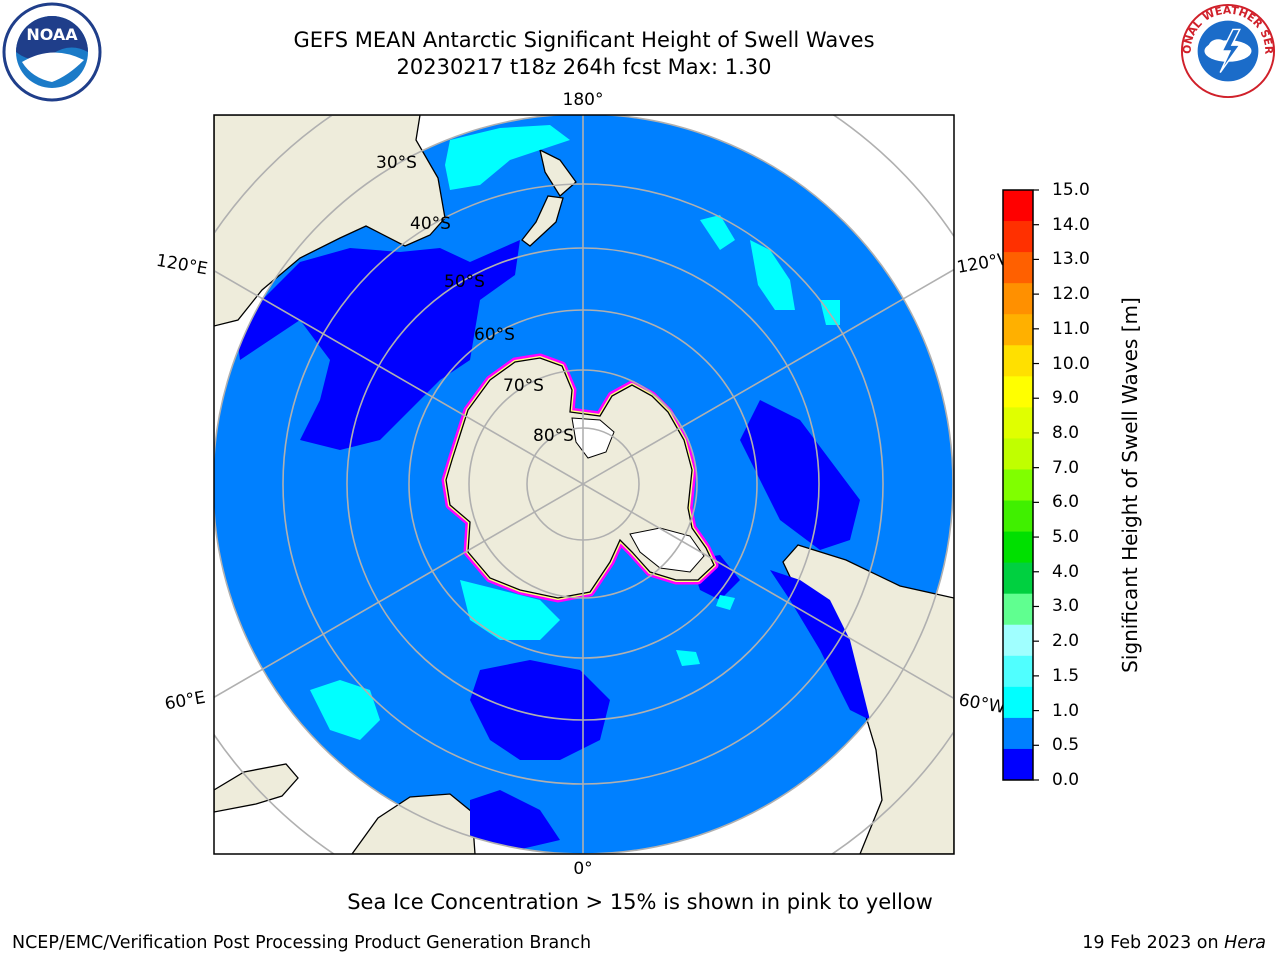 The width and height of the screenshot is (1280, 960). What do you see at coordinates (1066, 537) in the screenshot?
I see `colorbar-tick-label: 5.0` at bounding box center [1066, 537].